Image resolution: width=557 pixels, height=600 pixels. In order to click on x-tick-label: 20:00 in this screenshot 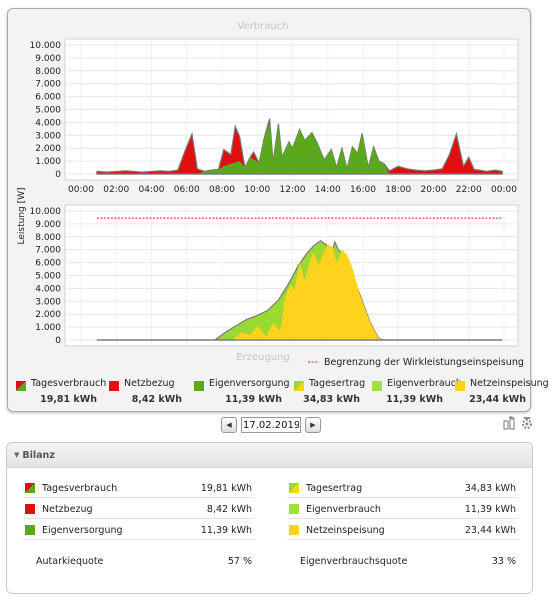, I will do `click(434, 190)`.